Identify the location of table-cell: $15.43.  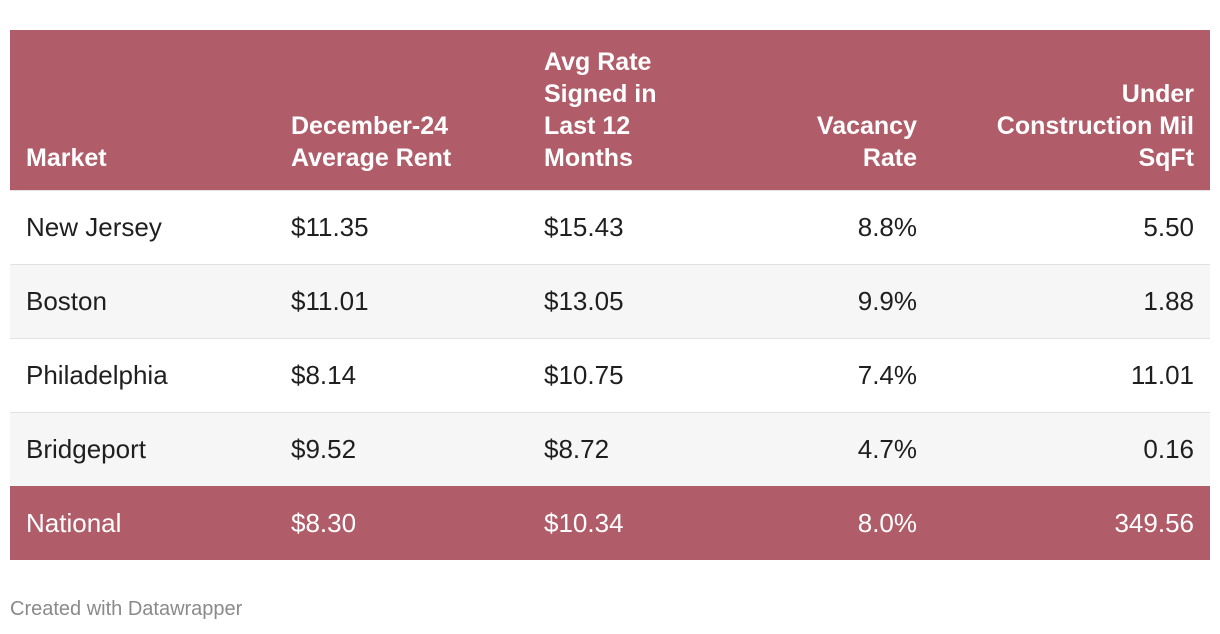
(631, 226).